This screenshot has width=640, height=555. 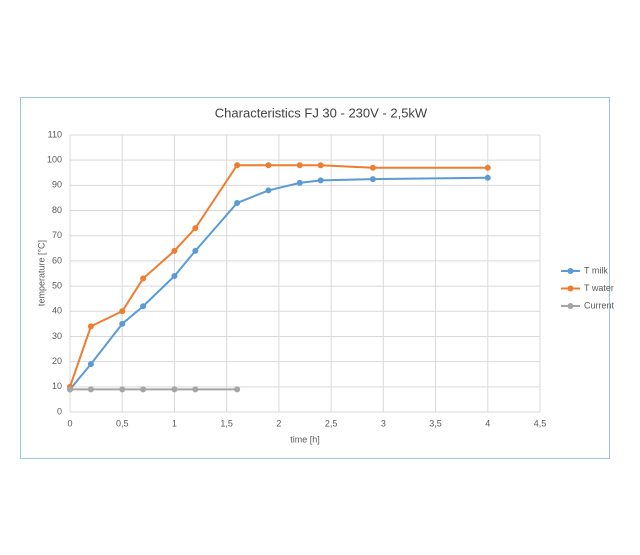 I want to click on y-tick-label: 30, so click(x=57, y=336).